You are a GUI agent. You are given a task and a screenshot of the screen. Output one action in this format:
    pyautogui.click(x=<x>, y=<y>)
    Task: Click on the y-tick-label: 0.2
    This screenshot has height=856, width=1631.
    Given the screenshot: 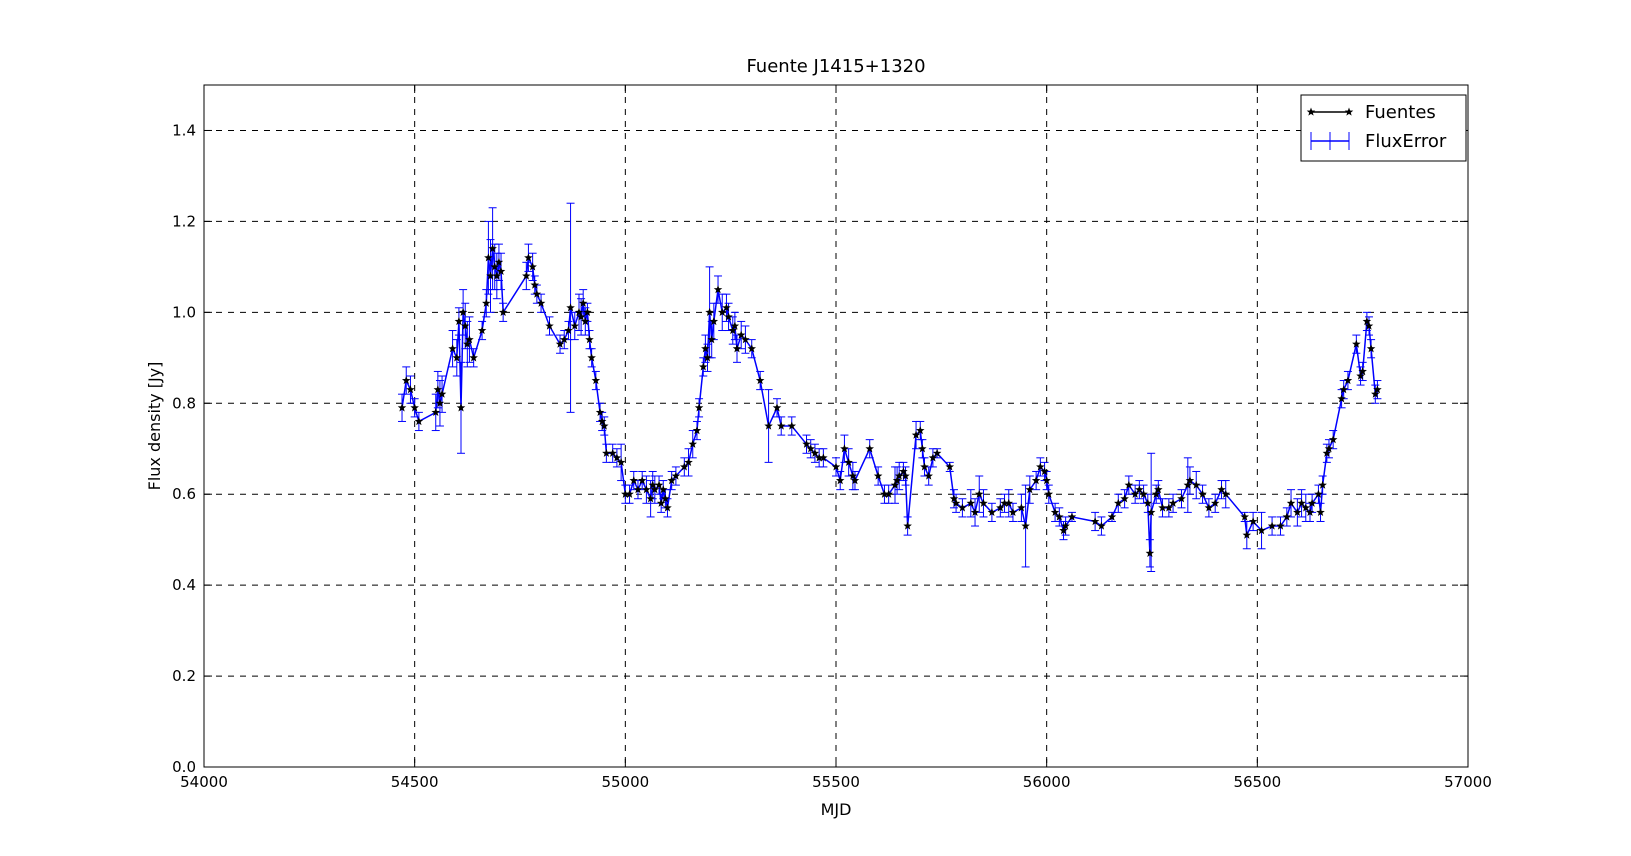 What is the action you would take?
    pyautogui.click(x=184, y=676)
    